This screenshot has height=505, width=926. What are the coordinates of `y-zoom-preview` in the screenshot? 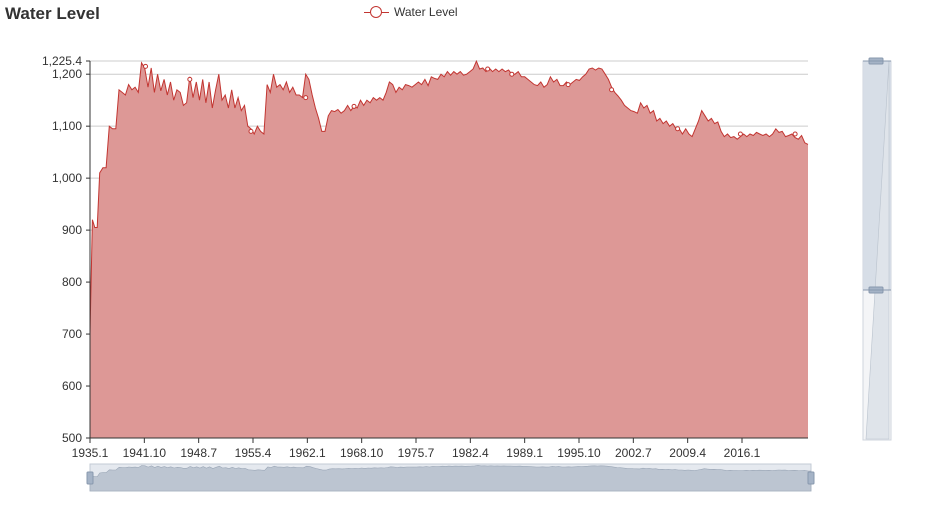 It's located at (877, 250).